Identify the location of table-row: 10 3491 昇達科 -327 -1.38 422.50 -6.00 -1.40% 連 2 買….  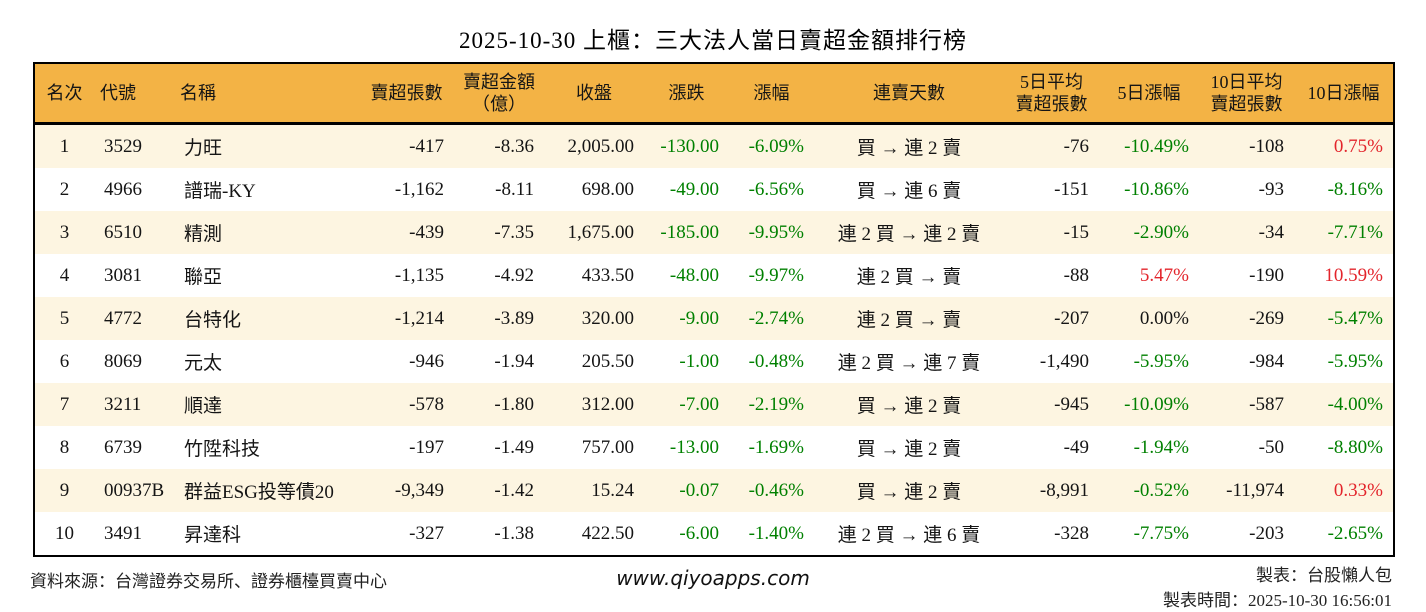
(714, 534).